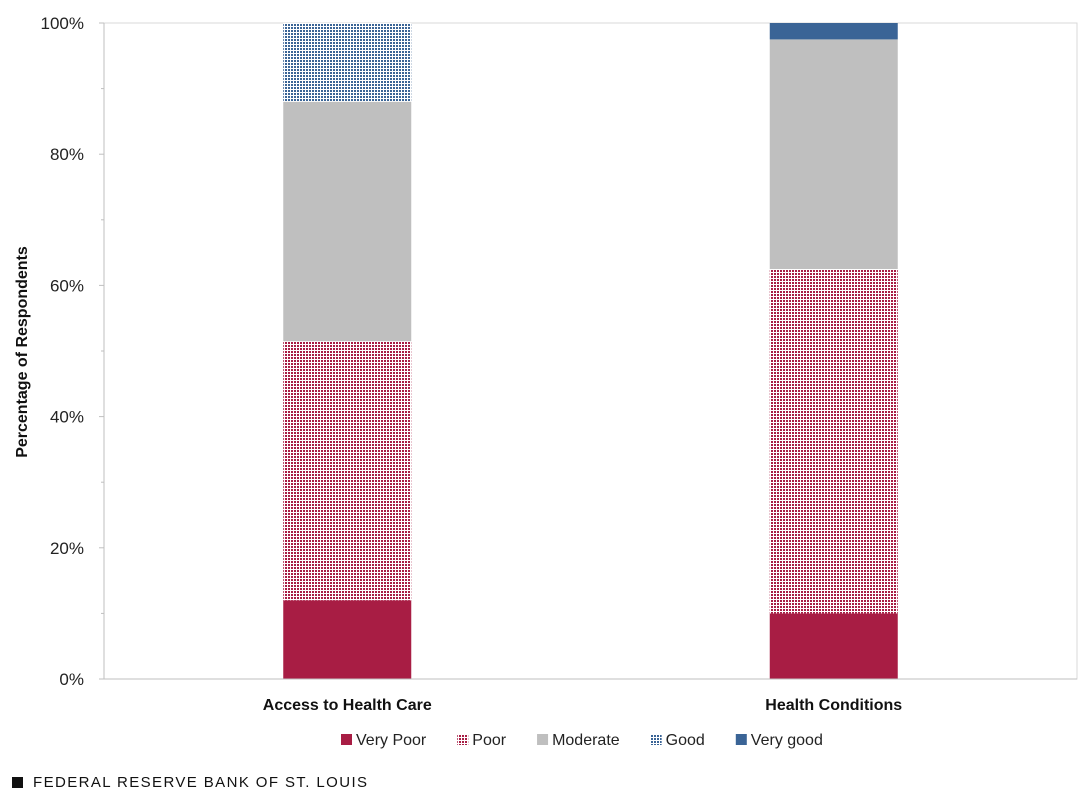 The height and width of the screenshot is (791, 1090). Describe the element at coordinates (62, 23) in the screenshot. I see `y-tick-label: 100%` at that location.